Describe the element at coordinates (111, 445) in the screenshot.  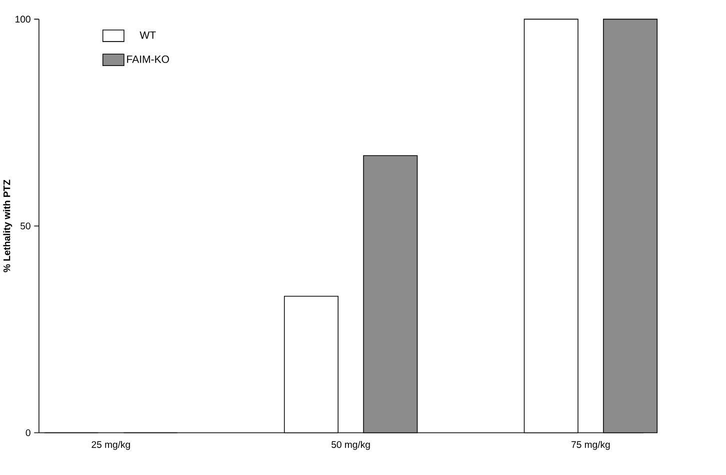
I see `x-tick-label: 25 mg/kg` at that location.